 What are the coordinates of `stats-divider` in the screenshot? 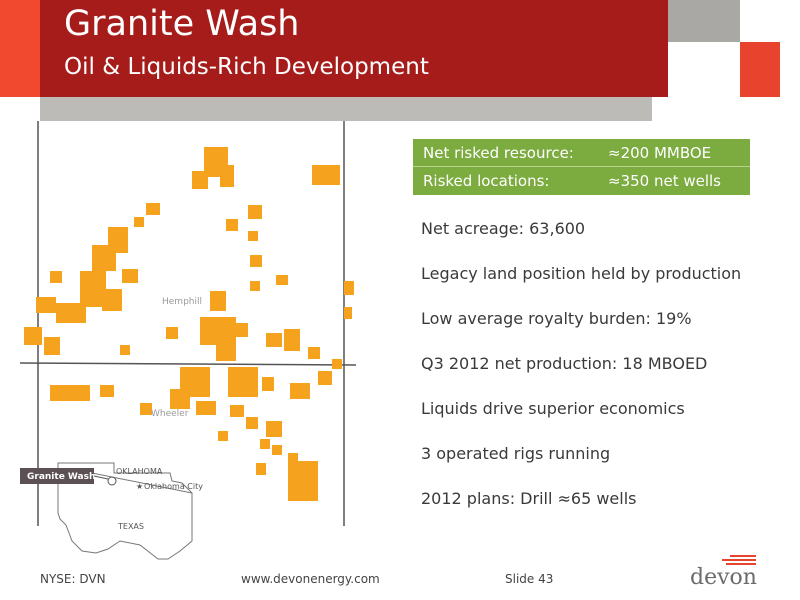 It's located at (581, 166).